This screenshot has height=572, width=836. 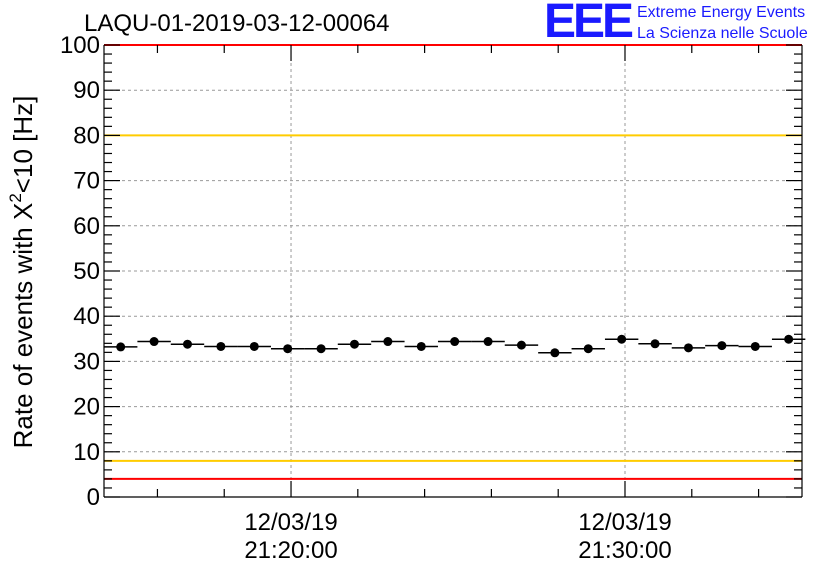 What do you see at coordinates (290, 522) in the screenshot?
I see `x-tick-date-0: 12/03/19` at bounding box center [290, 522].